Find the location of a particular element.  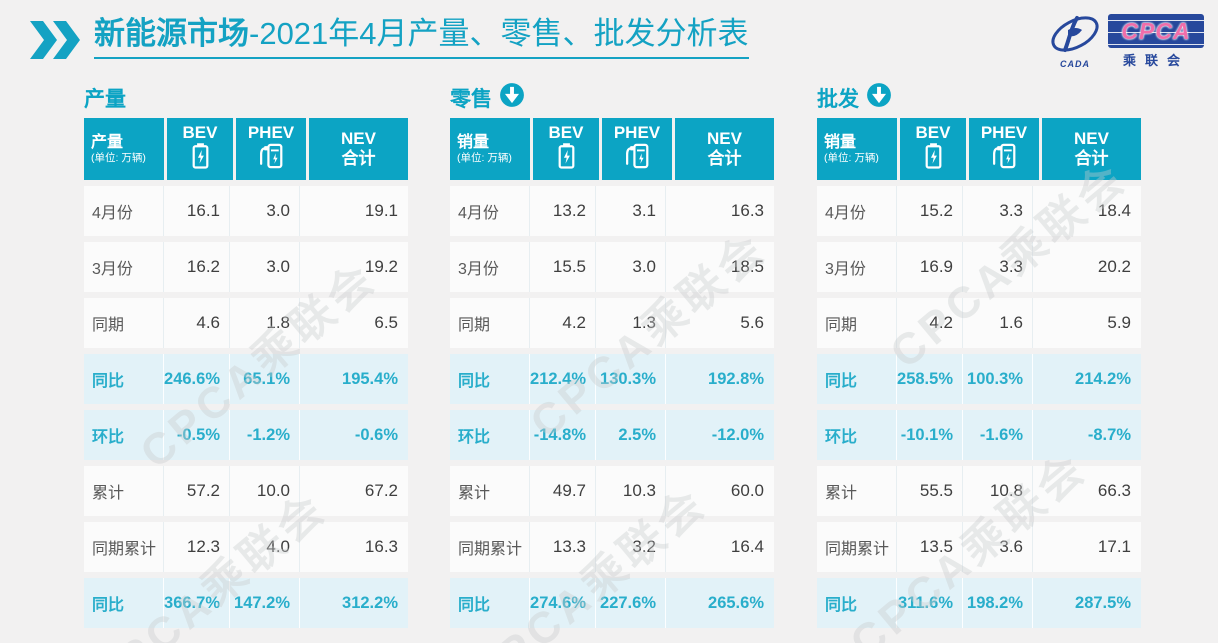

table-row: 累计 57.2 10.0 67.2 is located at coordinates (246, 491).